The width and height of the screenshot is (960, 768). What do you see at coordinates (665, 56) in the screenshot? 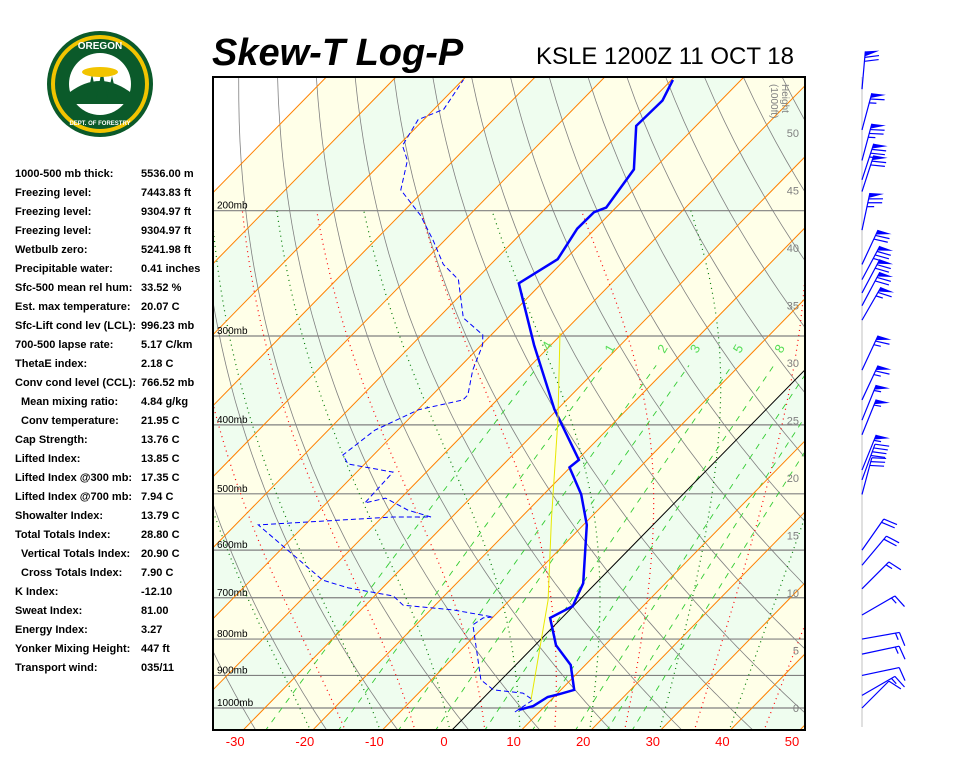
I see `station-time-label: KSLE 1200Z 11 OCT 18` at bounding box center [665, 56].